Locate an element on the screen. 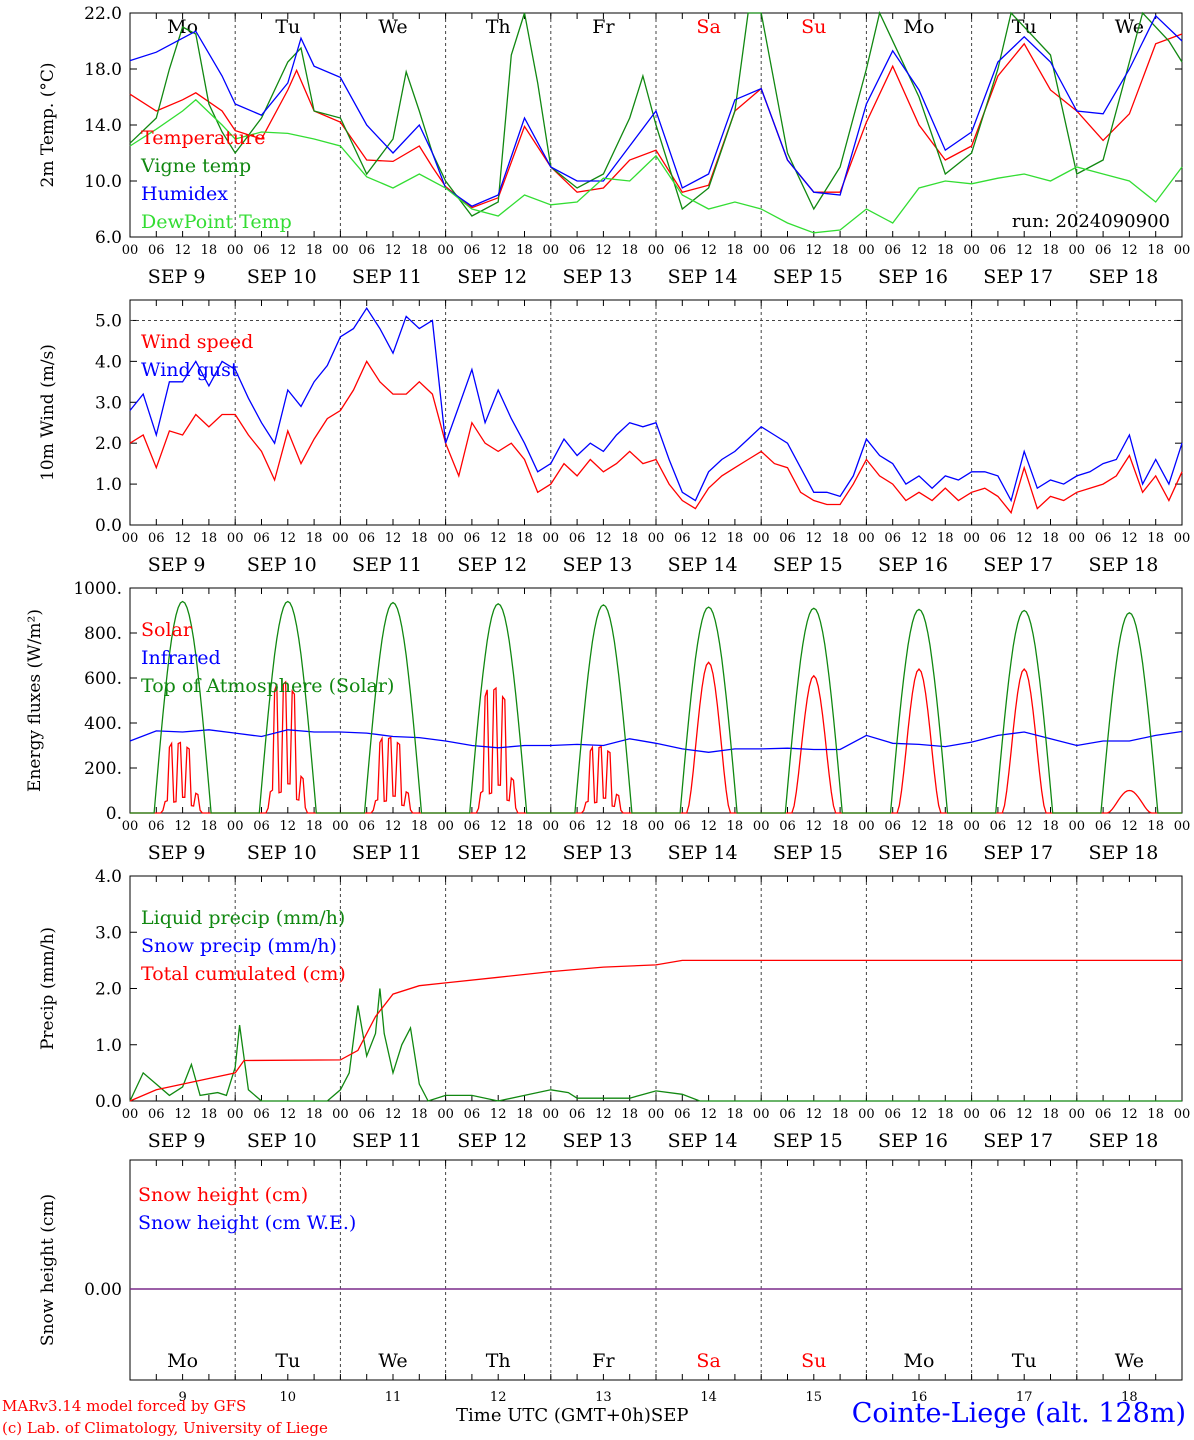 This screenshot has width=1194, height=1440. legend-entry: Liquid precip (mm/h) is located at coordinates (243, 918).